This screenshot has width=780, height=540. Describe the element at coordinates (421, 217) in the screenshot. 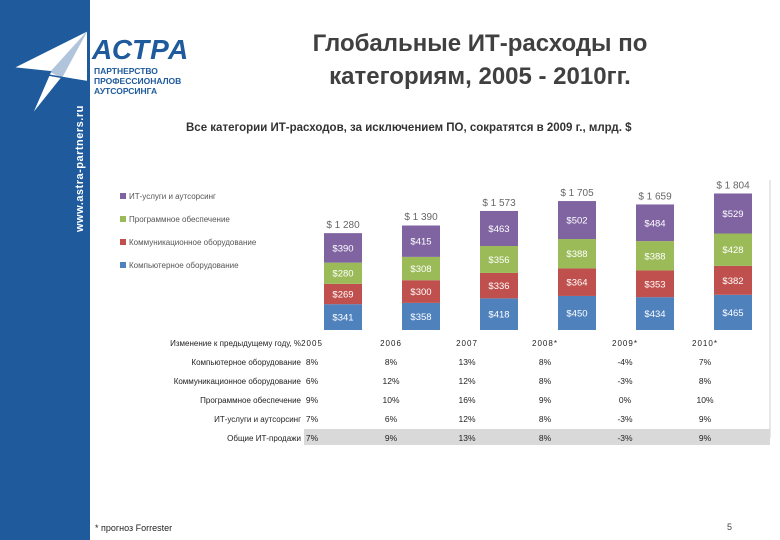

I see `total-label: $ 1 390` at that location.